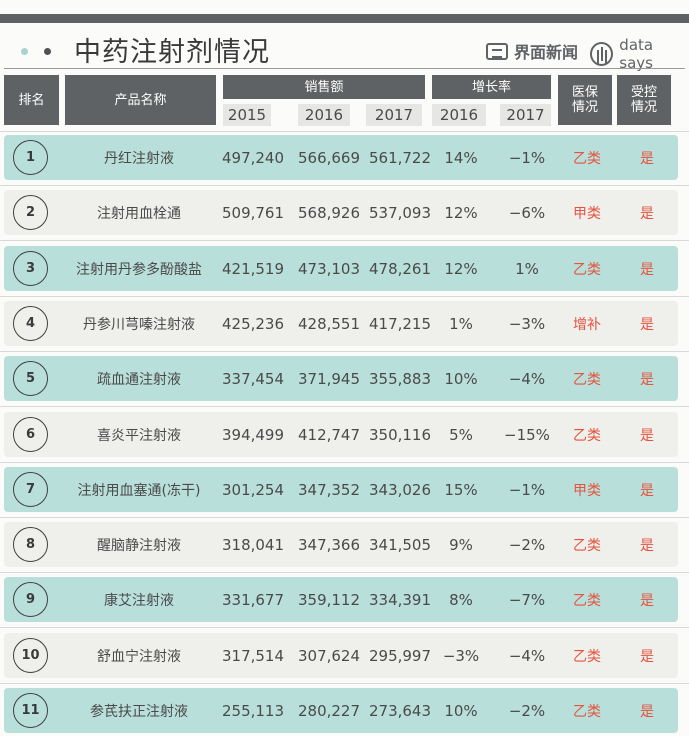 This screenshot has width=689, height=736. What do you see at coordinates (527, 655) in the screenshot?
I see `growth-2017: −4%` at bounding box center [527, 655].